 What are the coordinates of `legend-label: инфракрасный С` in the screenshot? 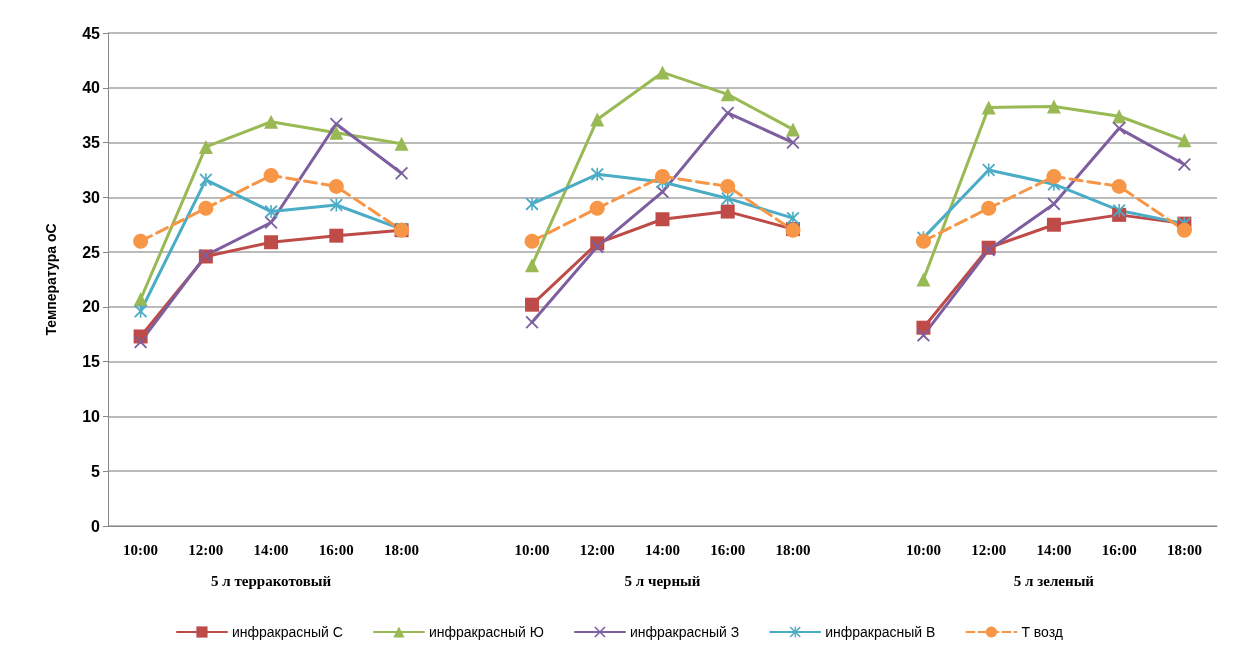 It's located at (287, 632).